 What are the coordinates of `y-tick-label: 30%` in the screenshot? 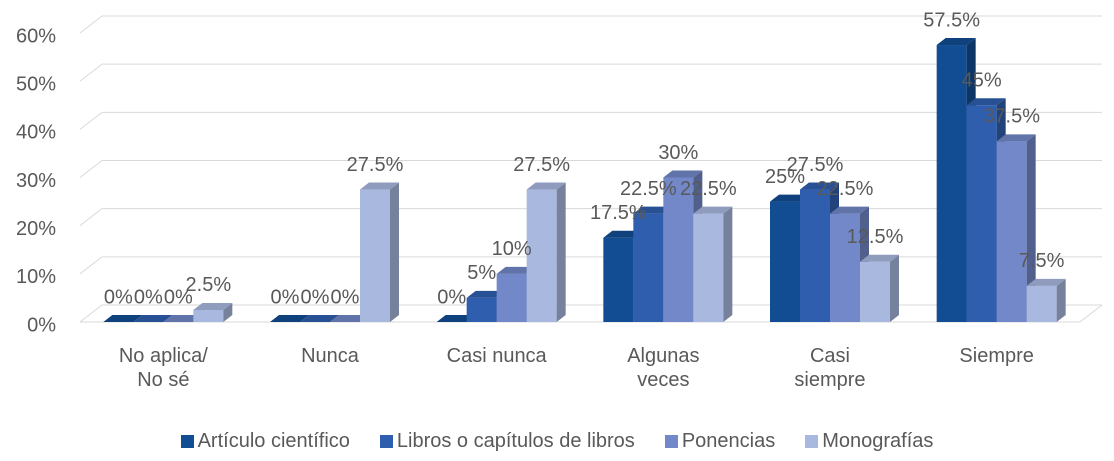 It's located at (36, 181).